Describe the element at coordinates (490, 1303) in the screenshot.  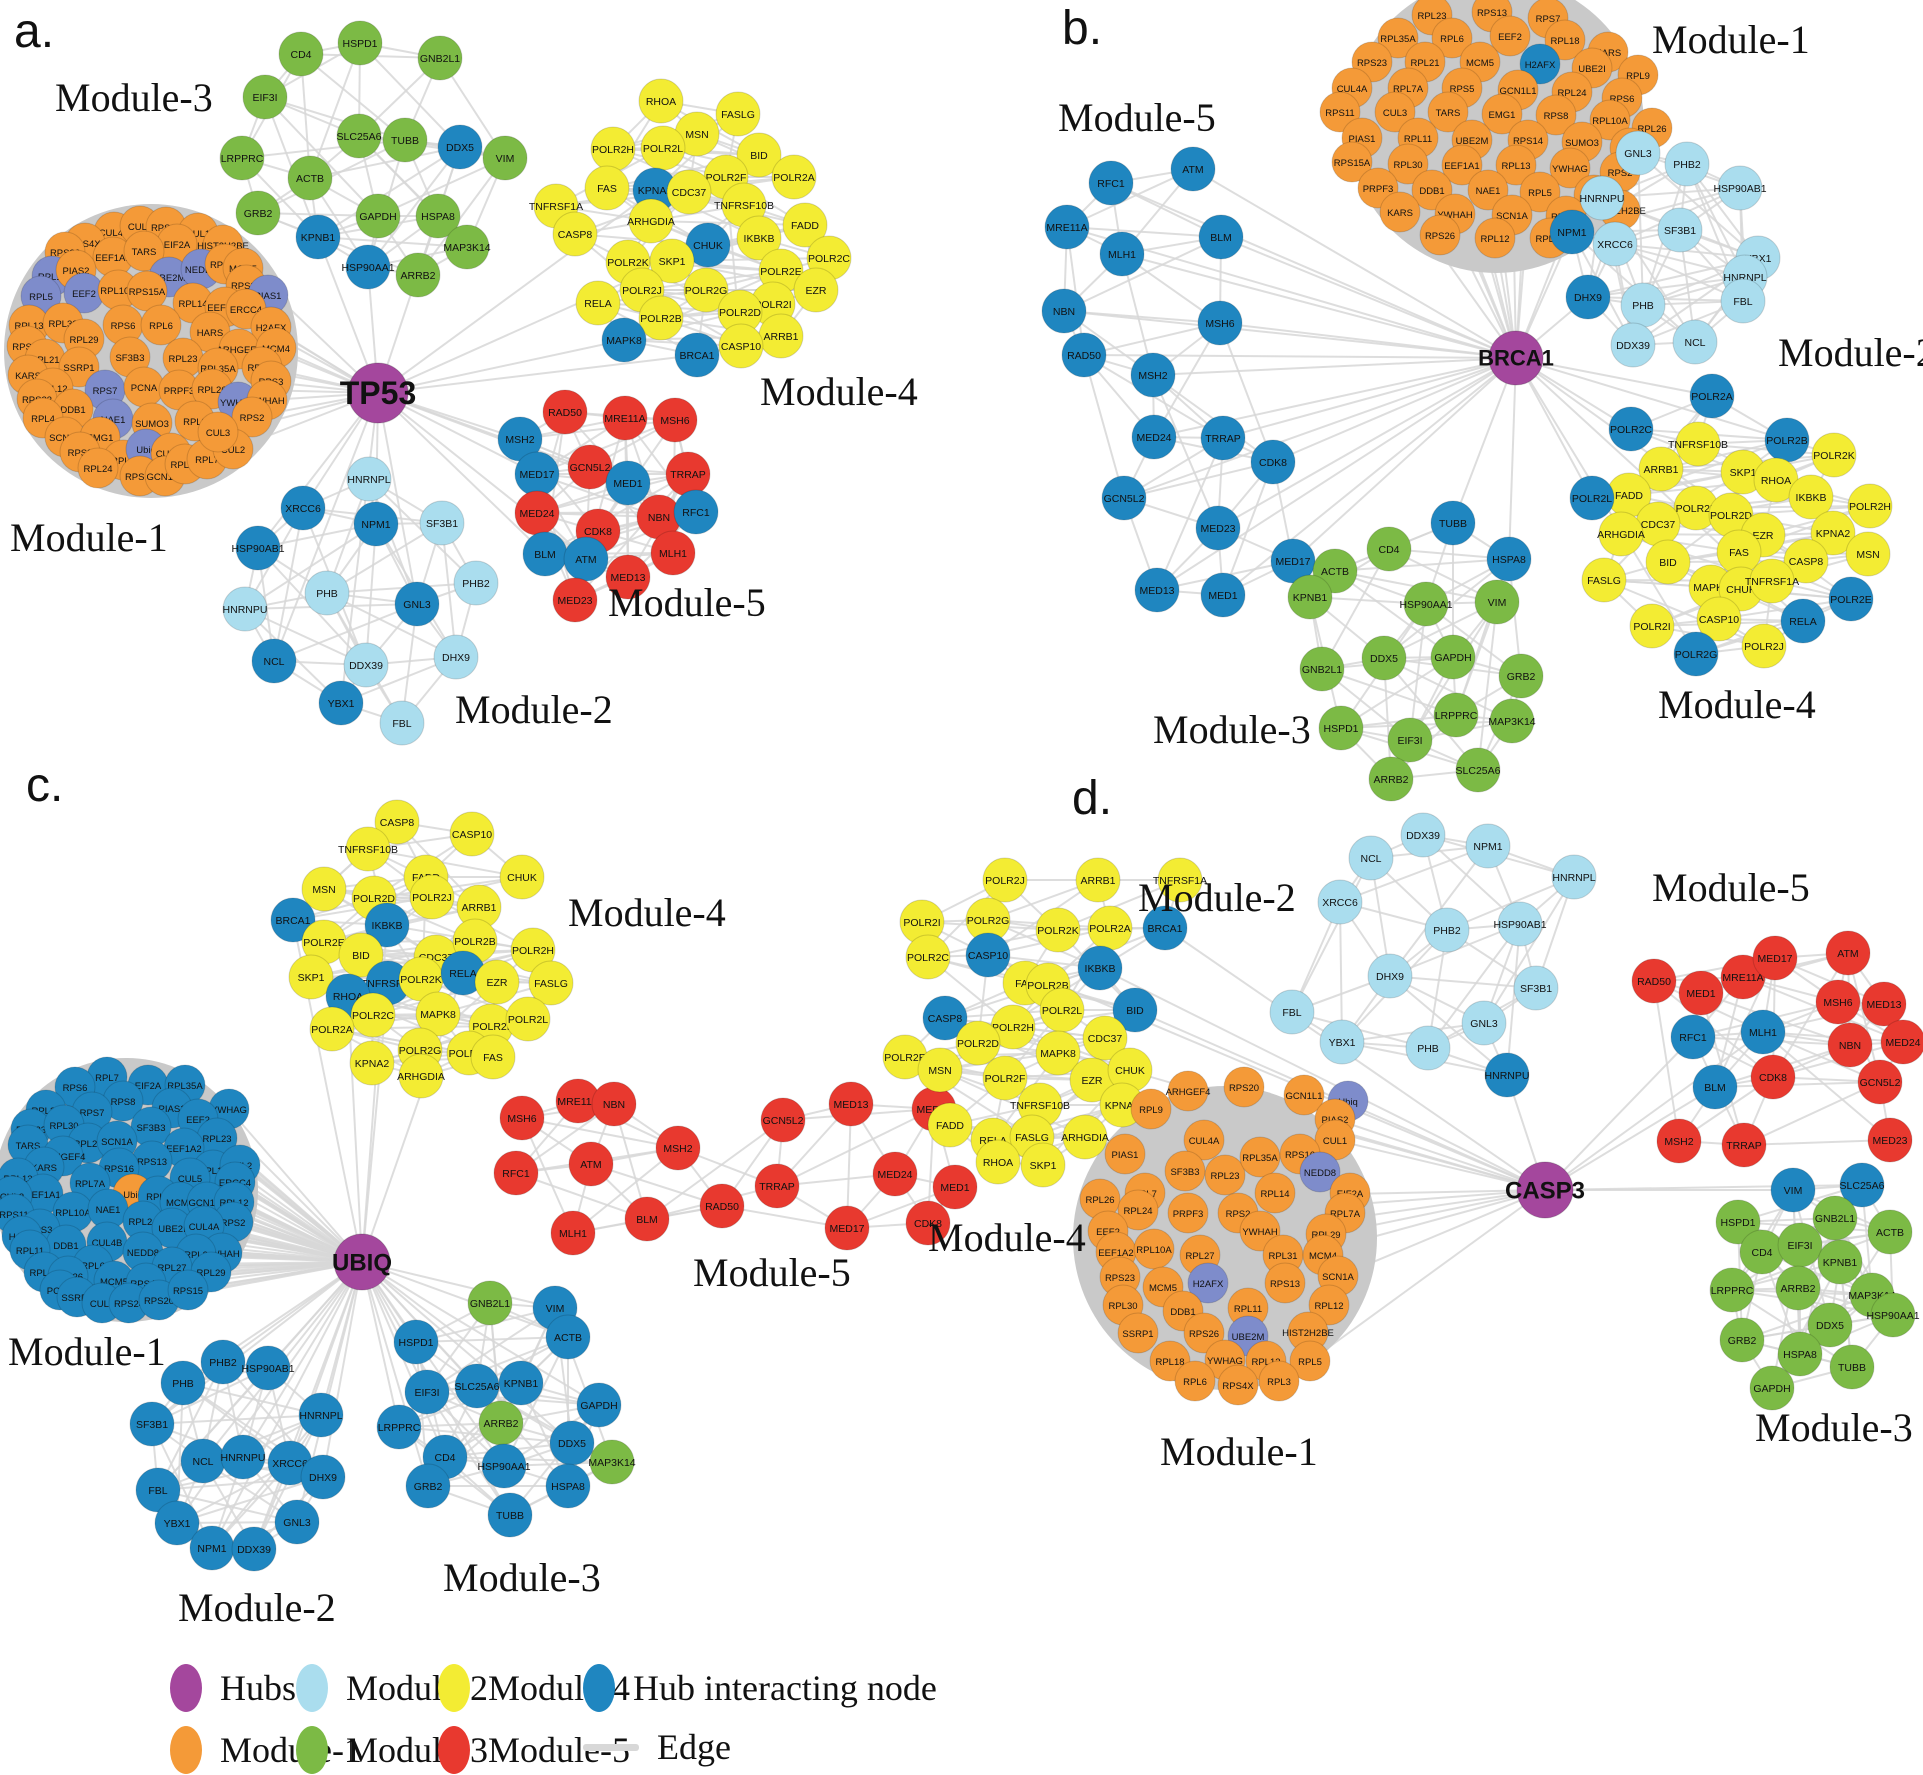
I see `node-c-GNB2L1: GNB2L1` at that location.